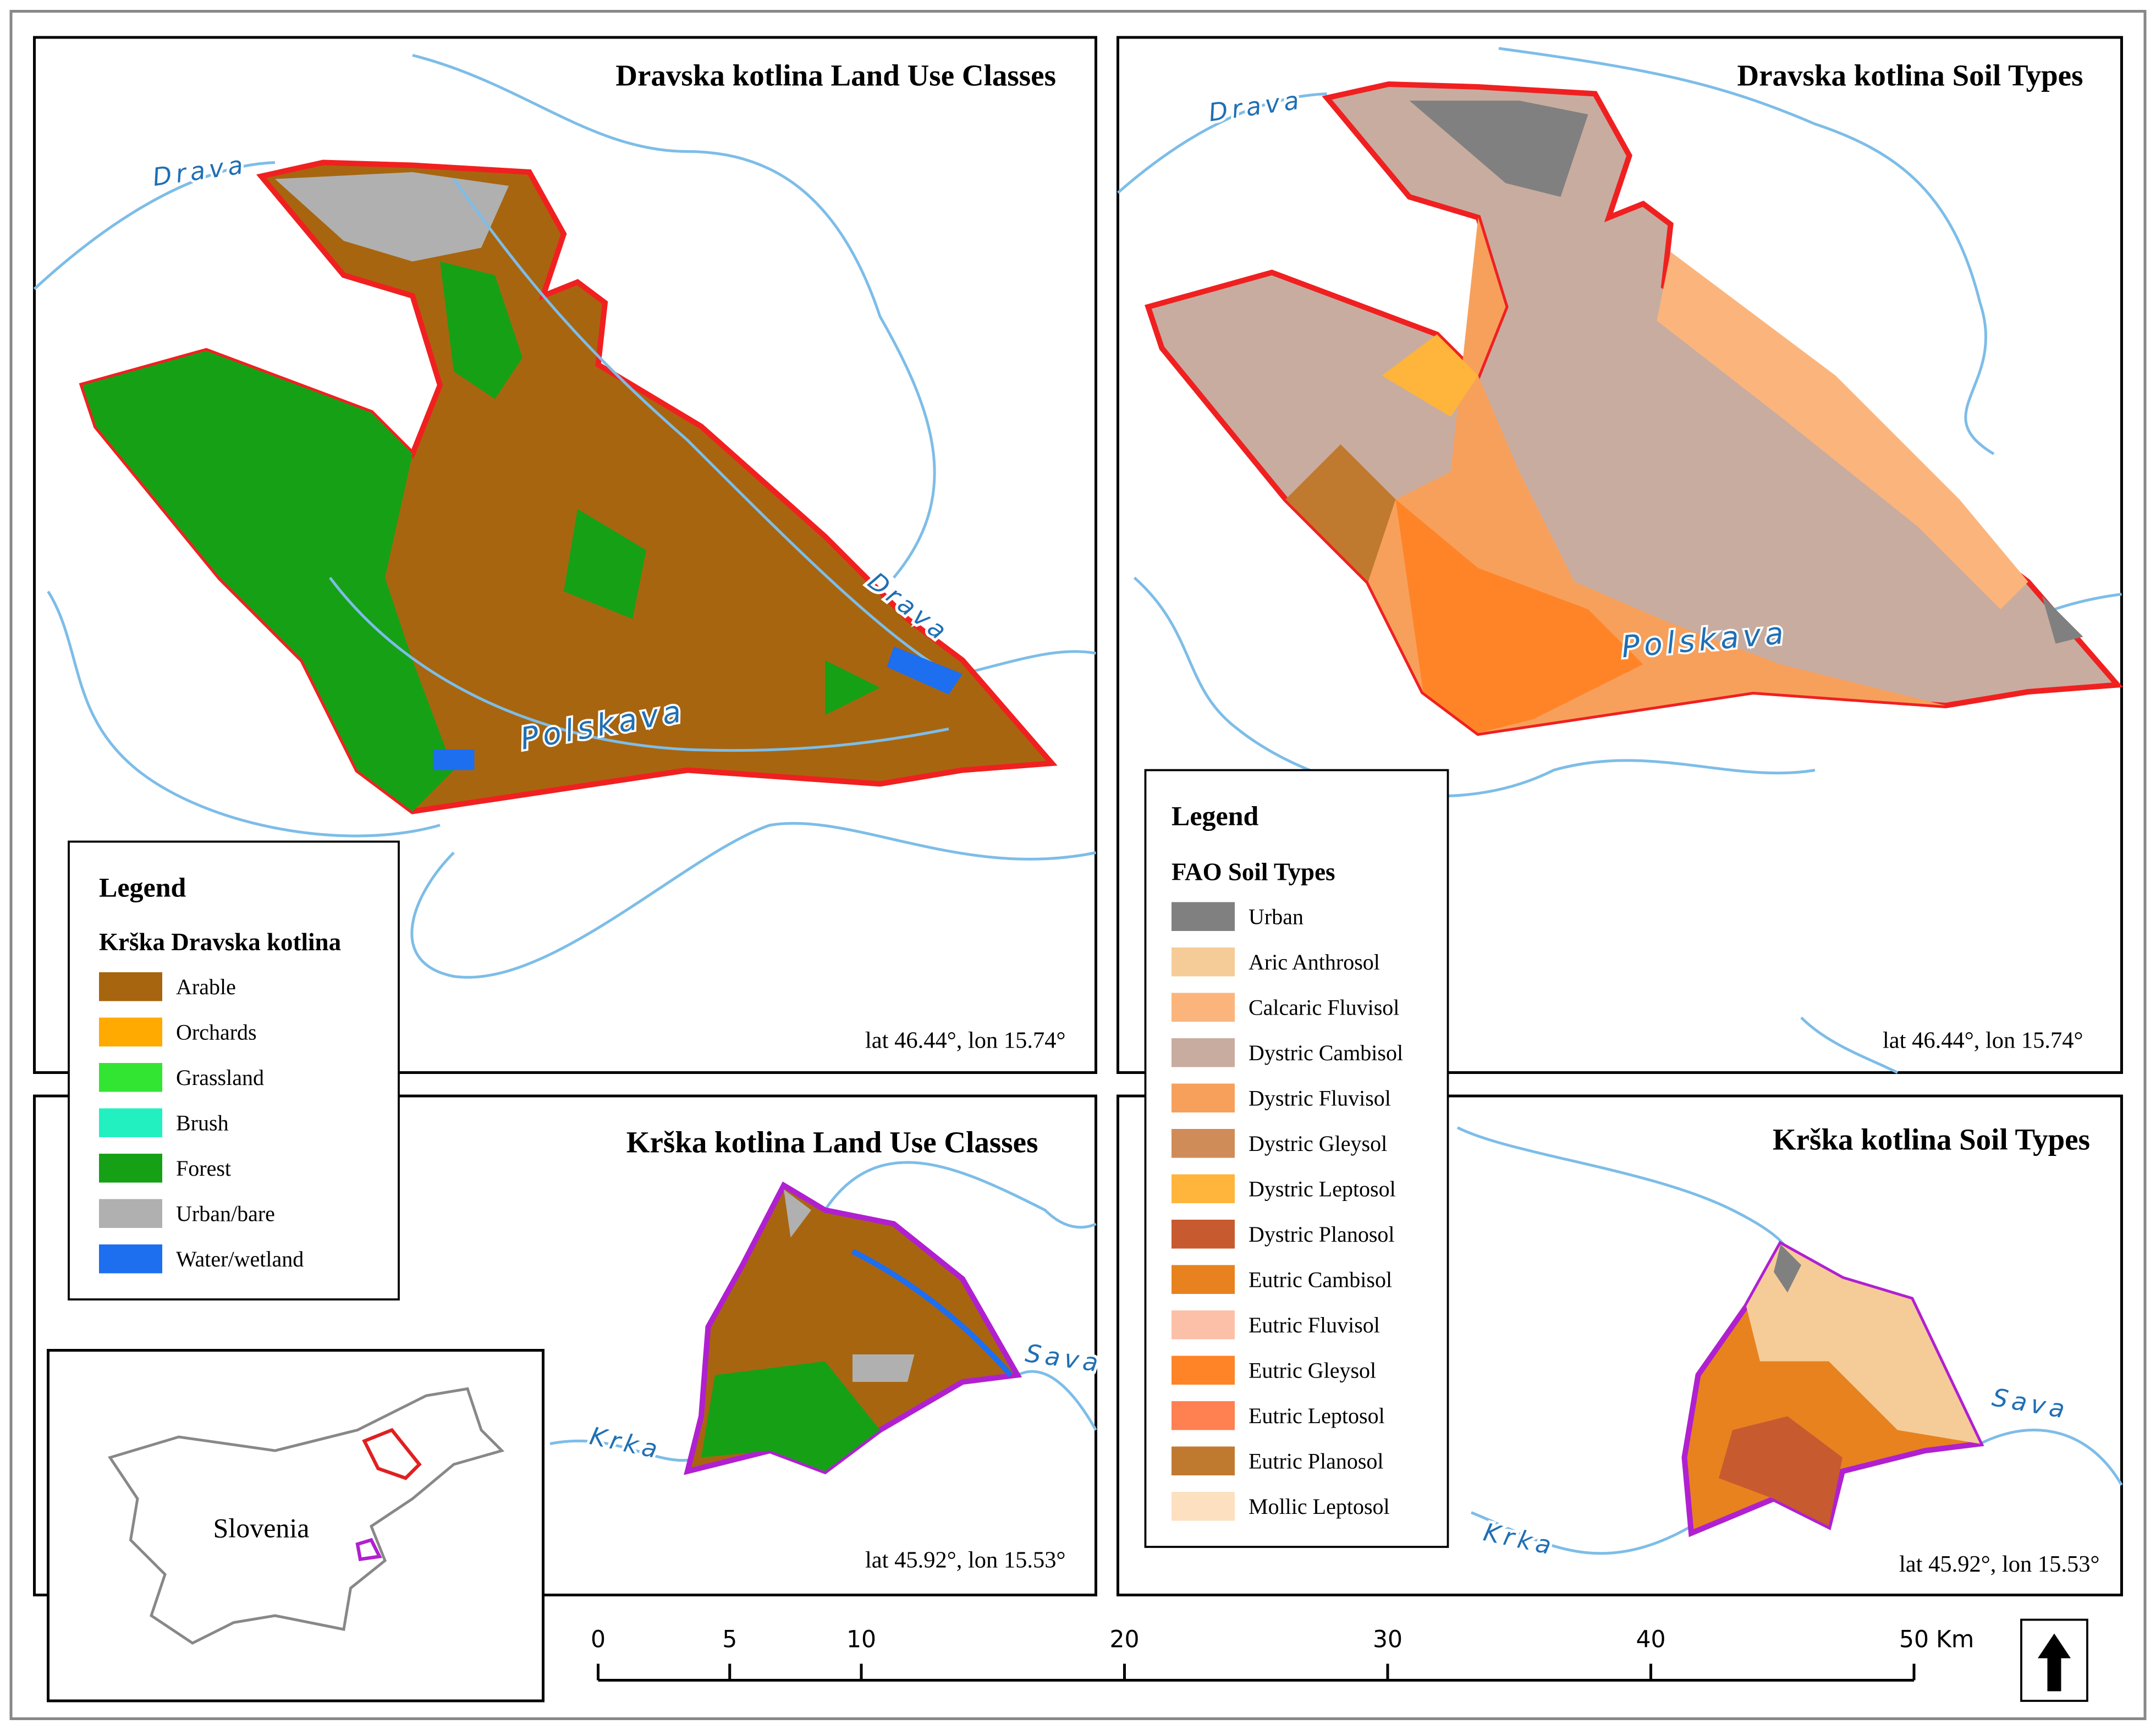  What do you see at coordinates (1314, 1325) in the screenshot?
I see `legend-label: Eutric Fluvisol` at bounding box center [1314, 1325].